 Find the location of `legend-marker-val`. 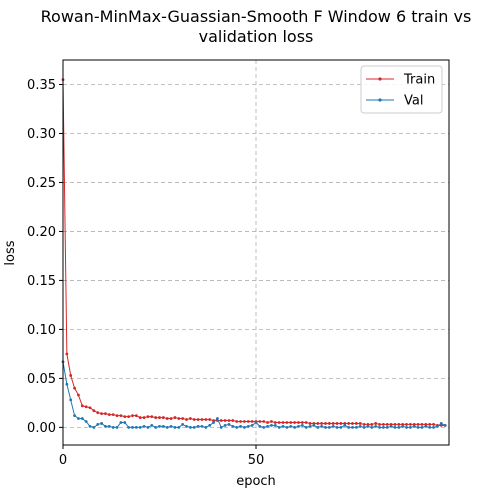

legend-marker-val is located at coordinates (380, 100).